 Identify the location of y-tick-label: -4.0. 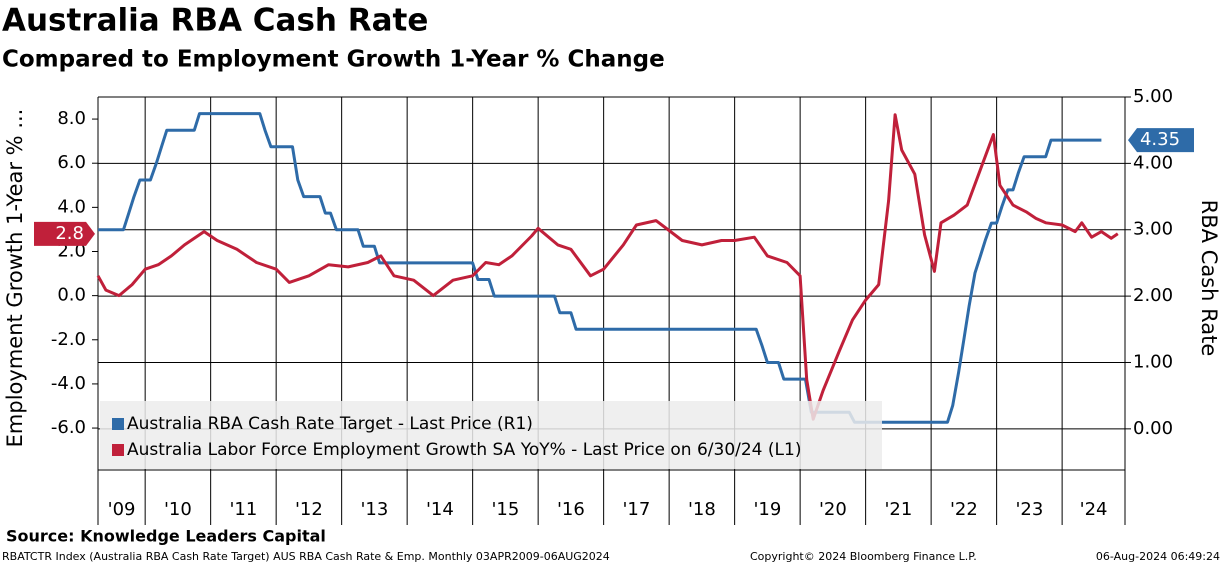
(68, 383).